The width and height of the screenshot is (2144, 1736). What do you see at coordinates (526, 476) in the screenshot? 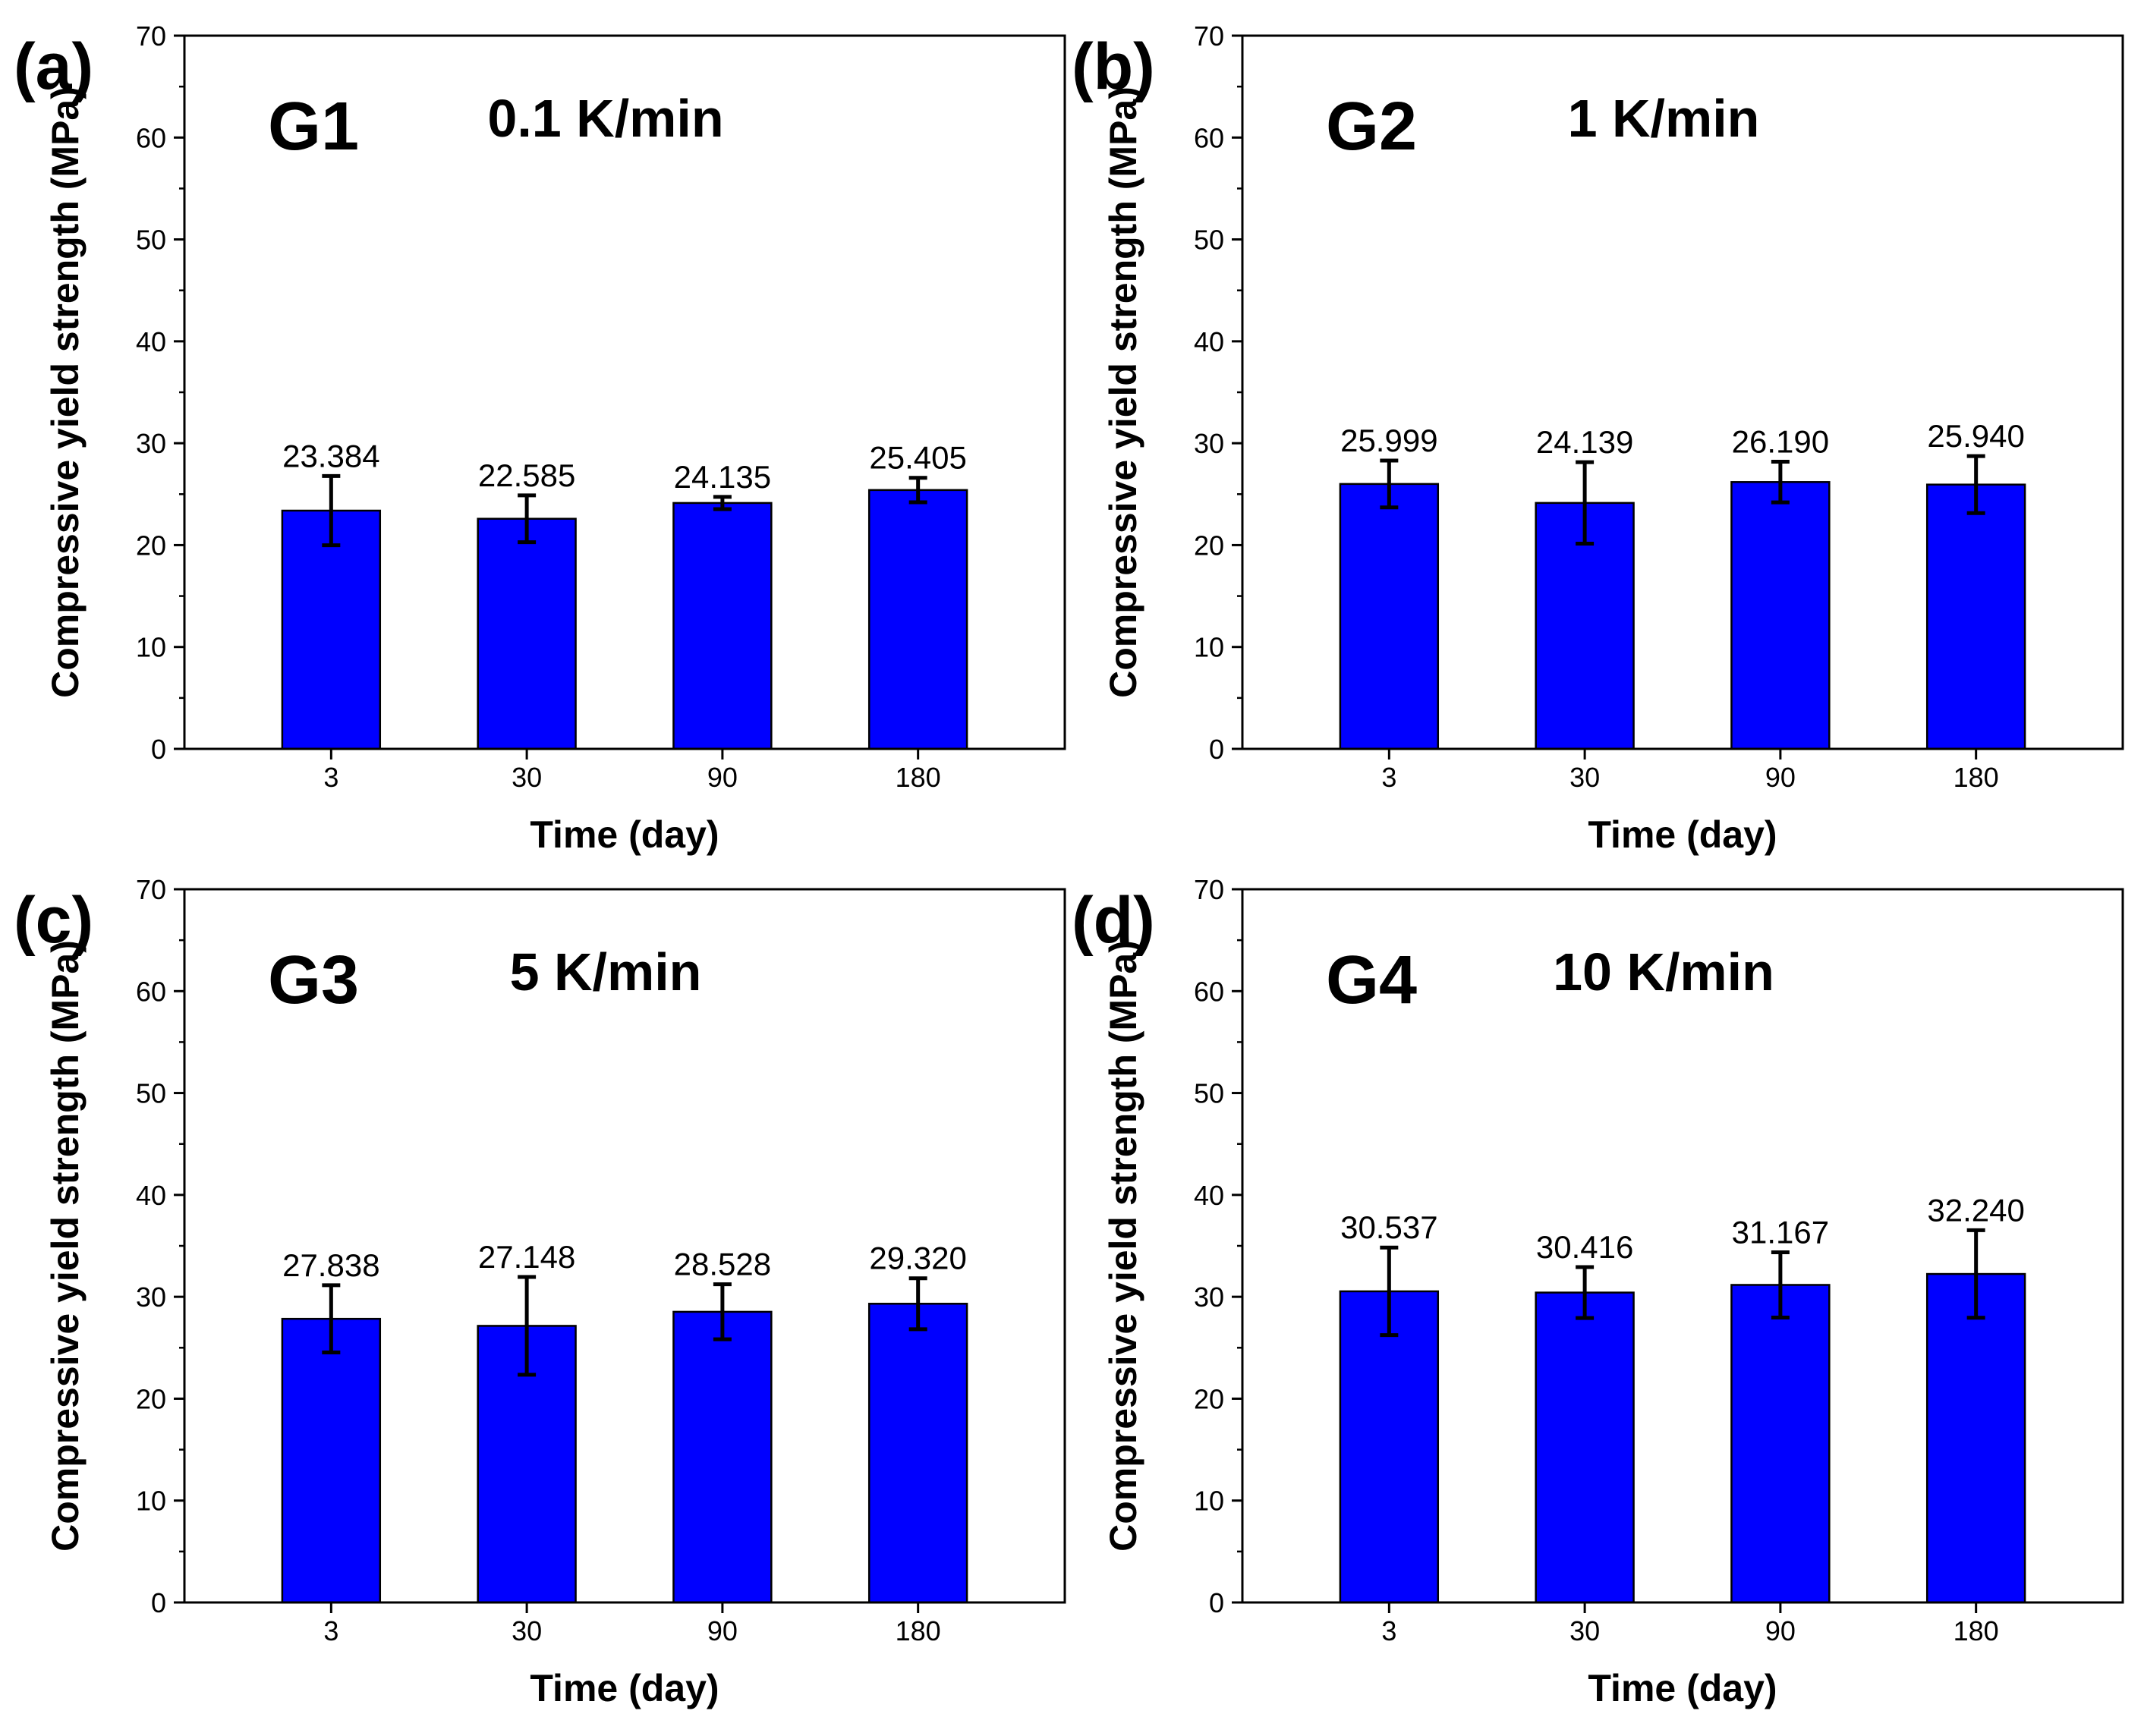
I see `value-label-30: 22.585` at bounding box center [526, 476].